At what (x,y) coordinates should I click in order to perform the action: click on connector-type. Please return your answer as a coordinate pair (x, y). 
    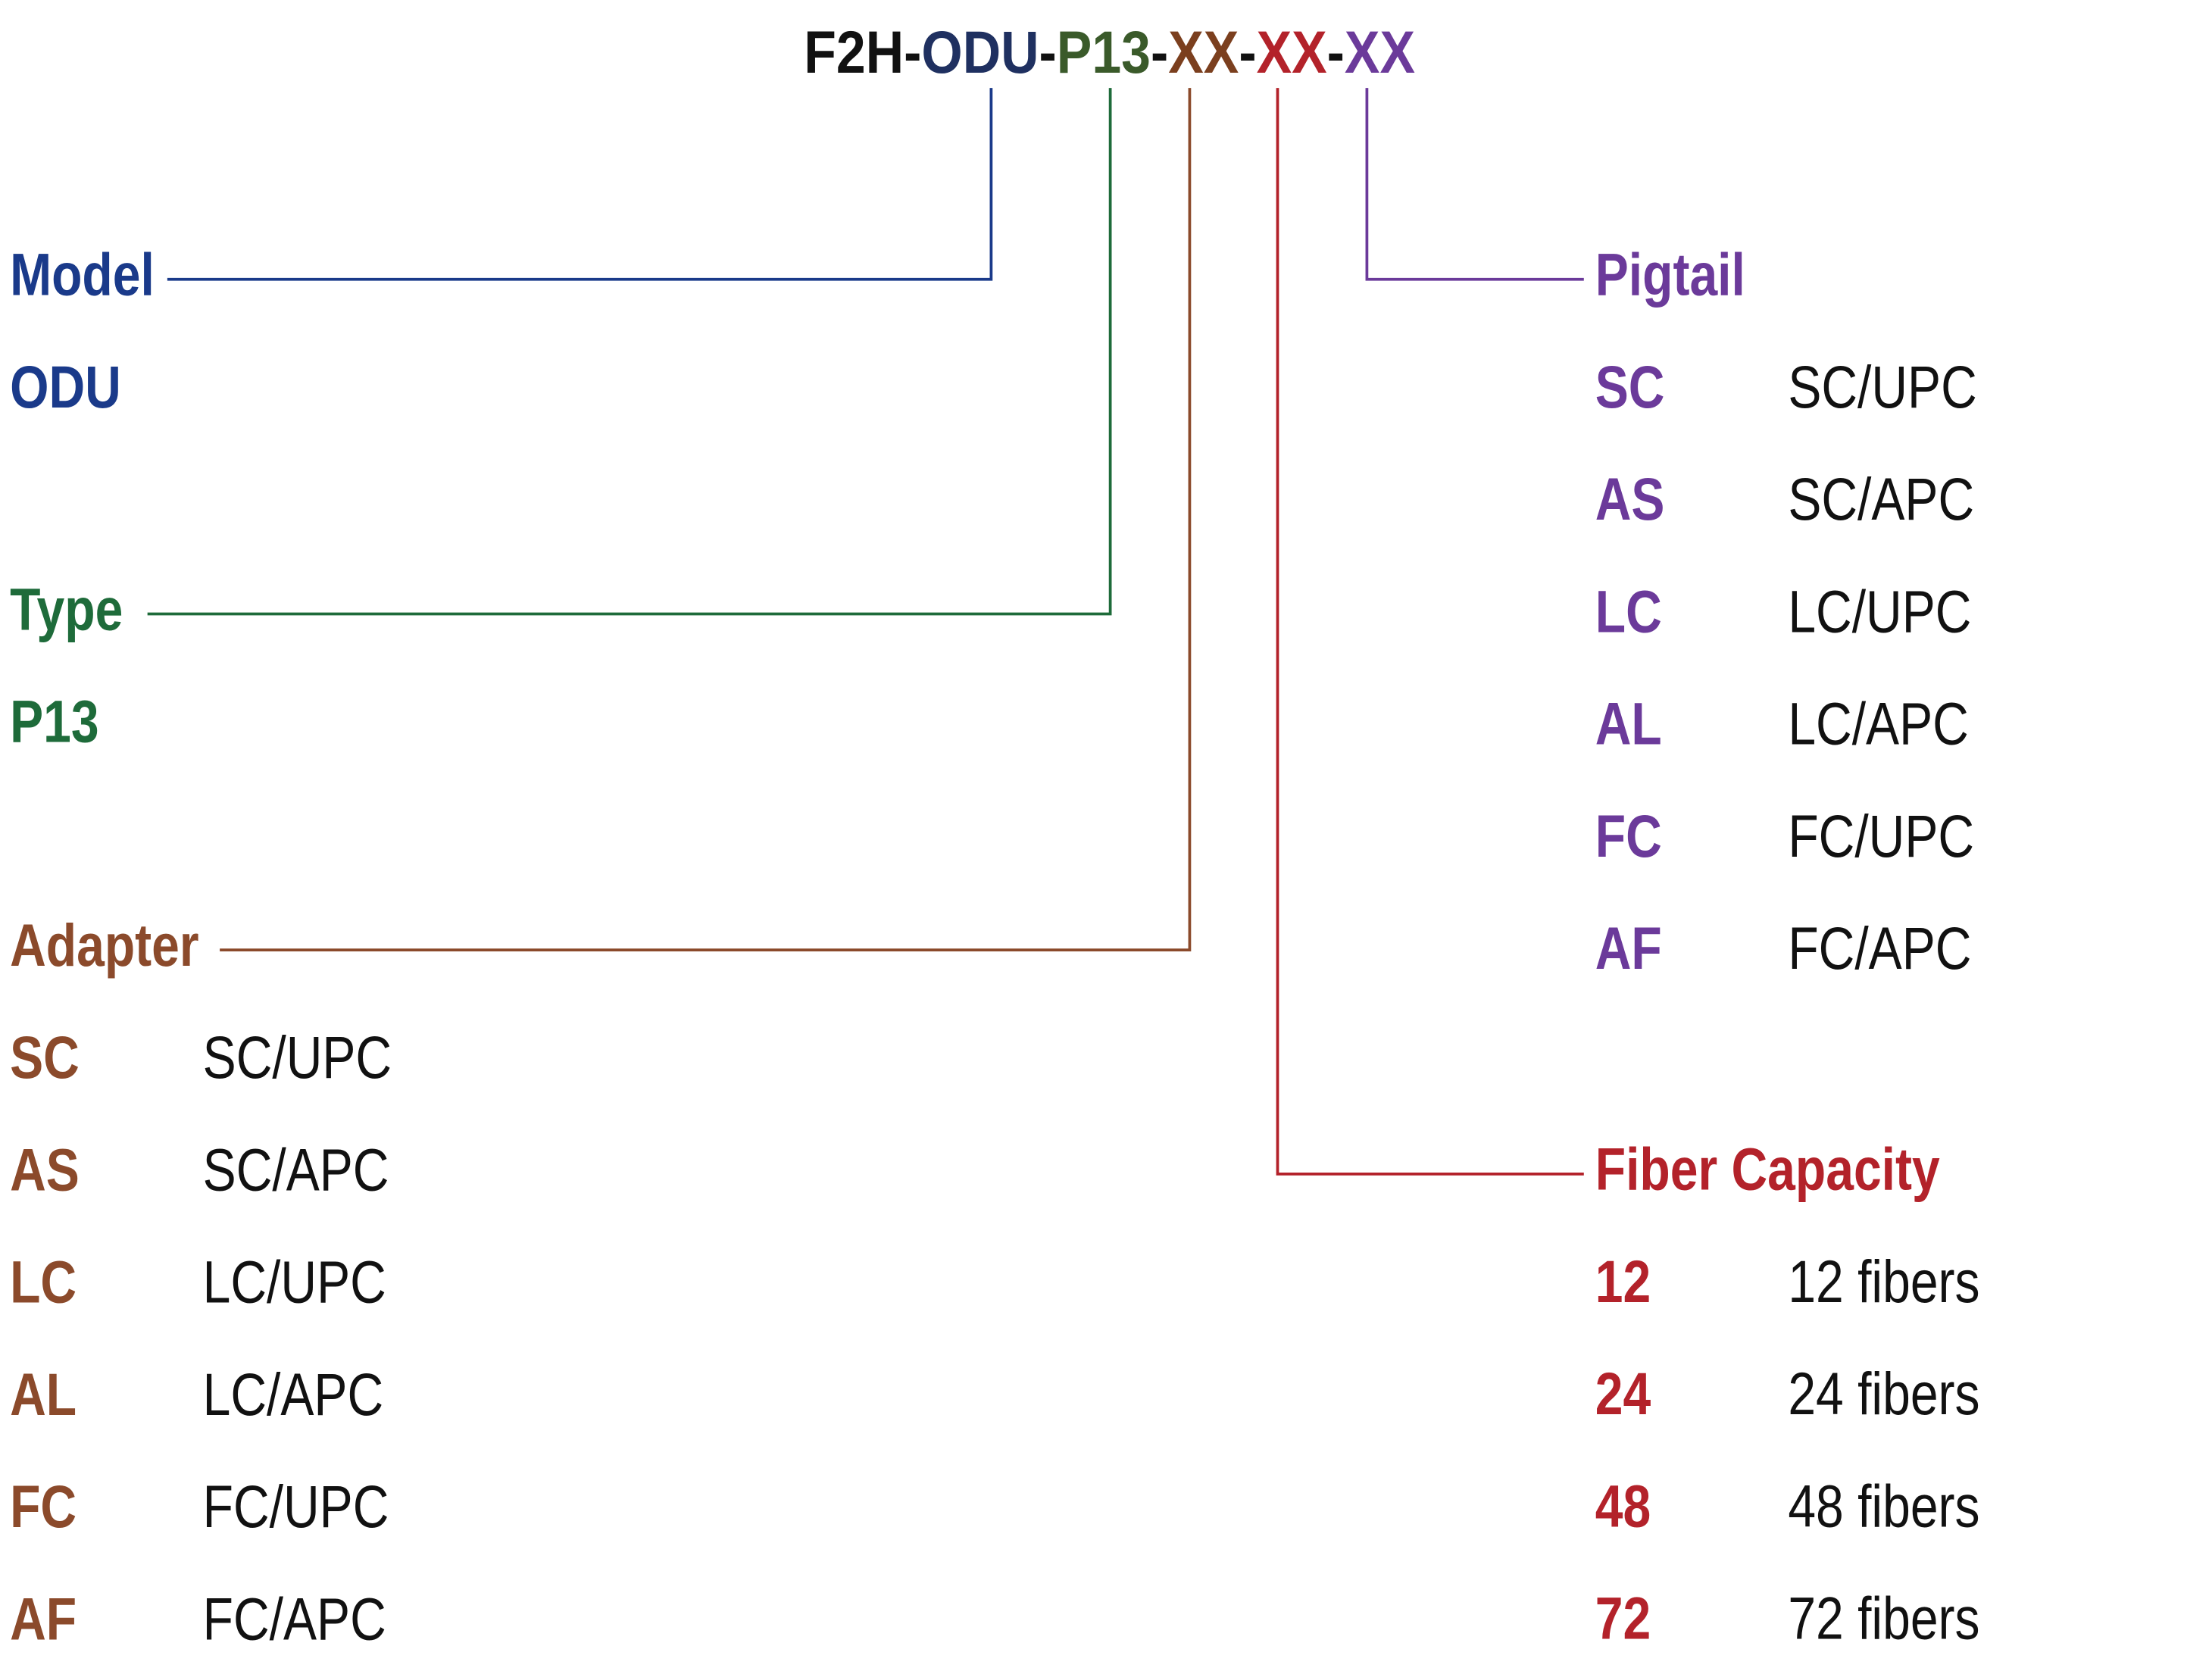
    Looking at the image, I should click on (630, 352).